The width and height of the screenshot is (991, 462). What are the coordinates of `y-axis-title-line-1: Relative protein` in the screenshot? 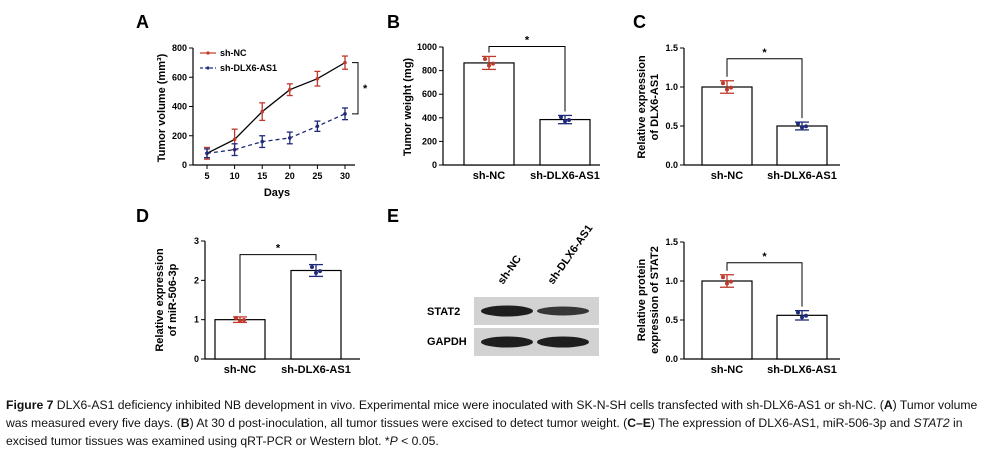 It's located at (642, 299).